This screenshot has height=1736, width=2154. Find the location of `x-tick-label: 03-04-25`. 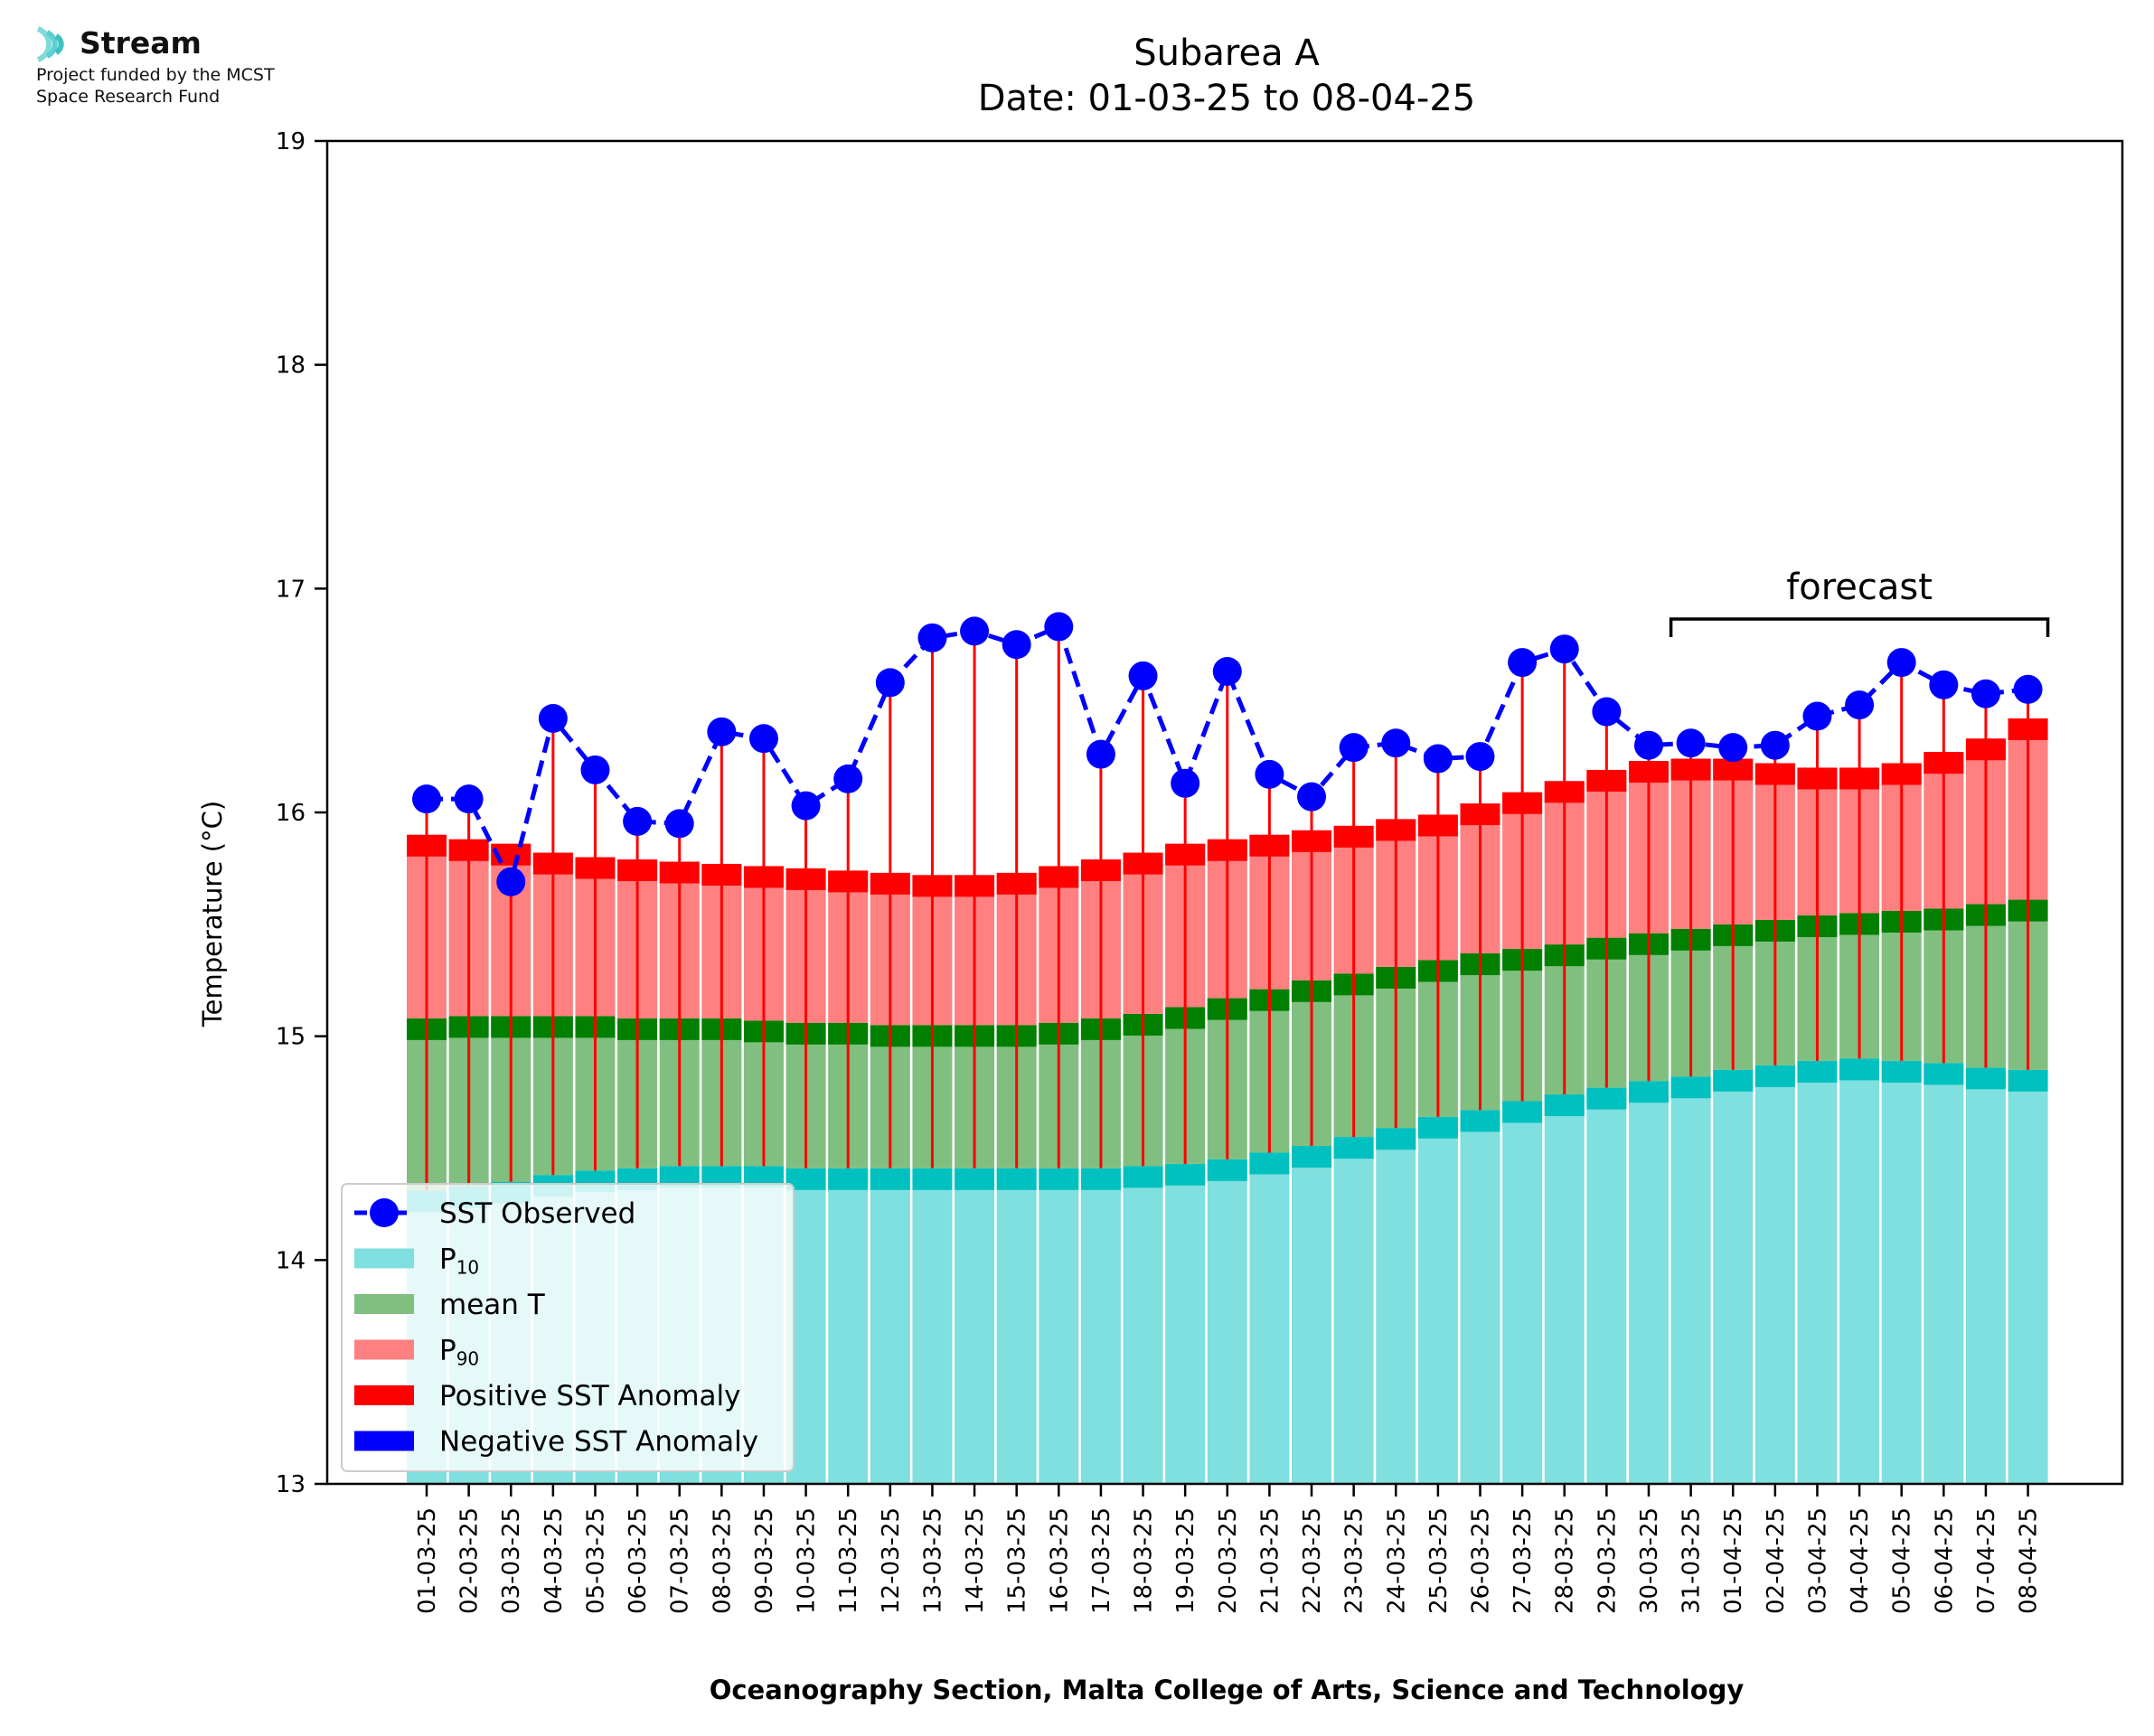

x-tick-label: 03-04-25 is located at coordinates (1817, 1560).